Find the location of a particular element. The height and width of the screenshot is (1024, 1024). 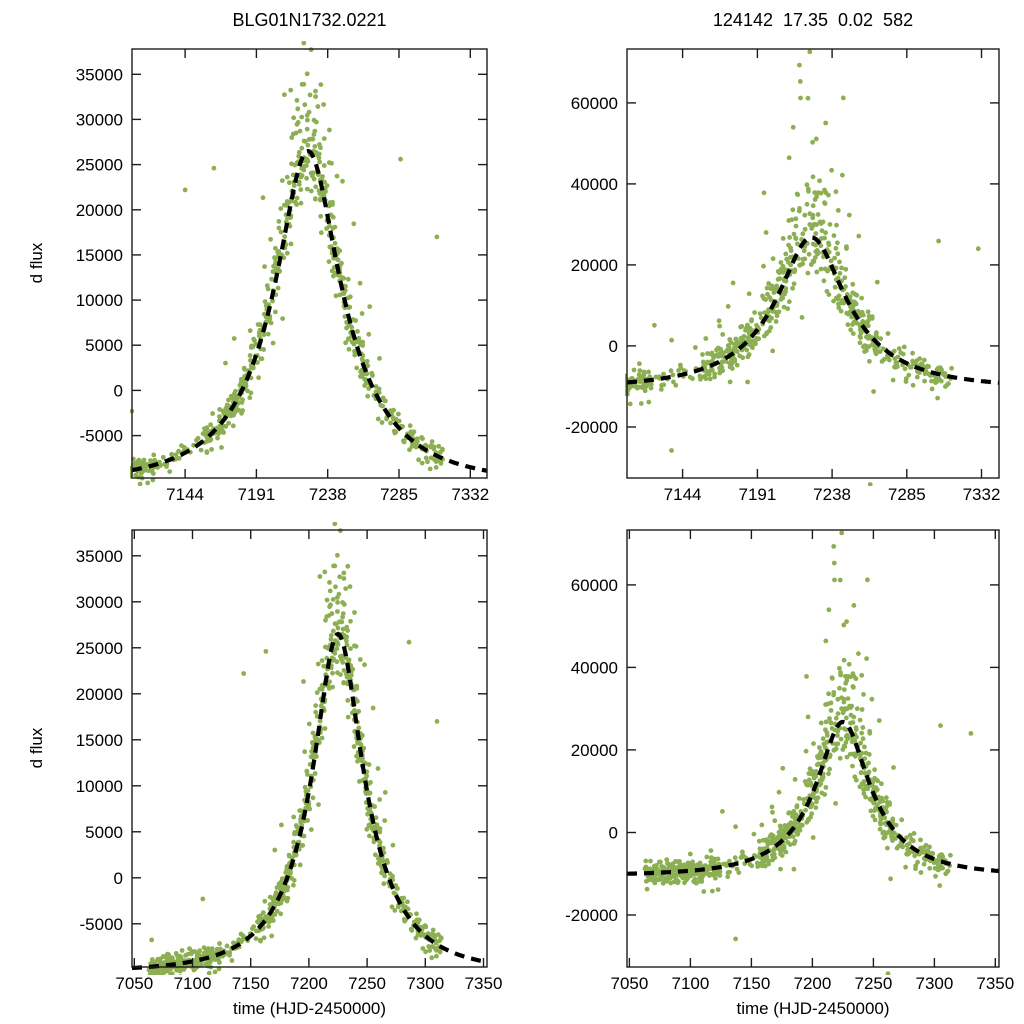

x-tick-label: 7238 is located at coordinates (328, 494).